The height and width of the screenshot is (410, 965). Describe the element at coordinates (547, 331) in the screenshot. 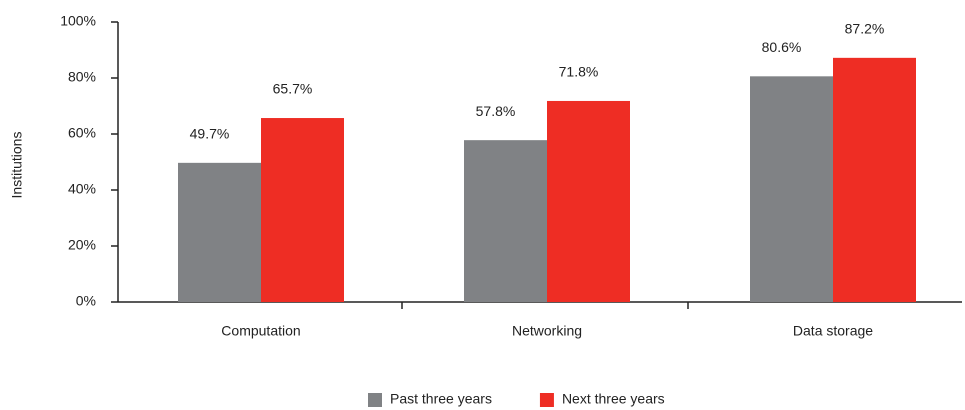

I see `x-tick-label: Networking` at that location.